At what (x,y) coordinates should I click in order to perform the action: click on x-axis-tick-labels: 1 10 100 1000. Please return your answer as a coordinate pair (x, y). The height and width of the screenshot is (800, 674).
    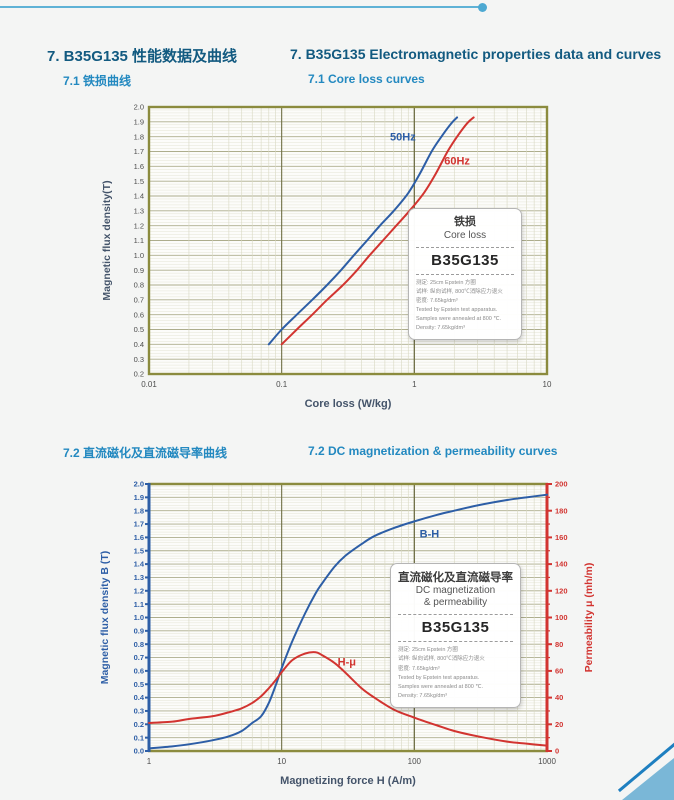
    Looking at the image, I should click on (352, 761).